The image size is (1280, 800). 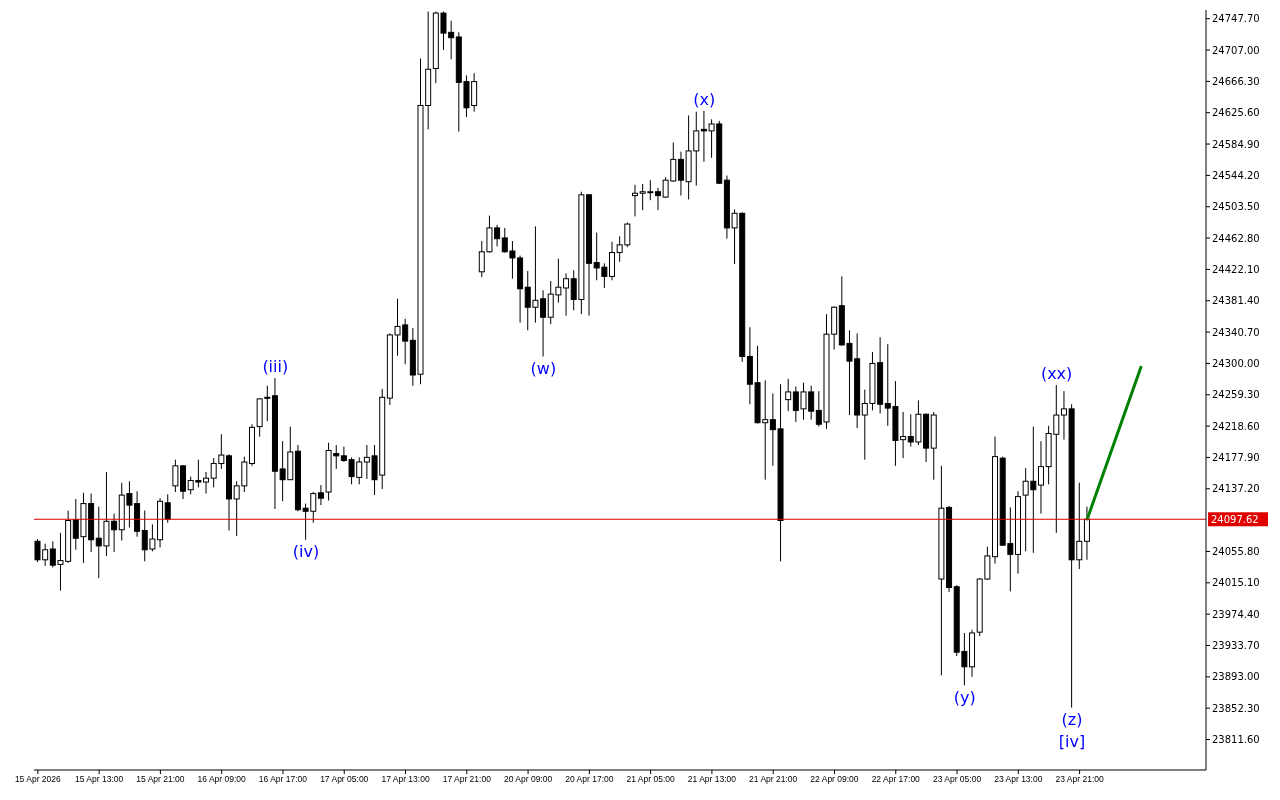 I want to click on y-tick-label: 24462.80, so click(x=1236, y=238).